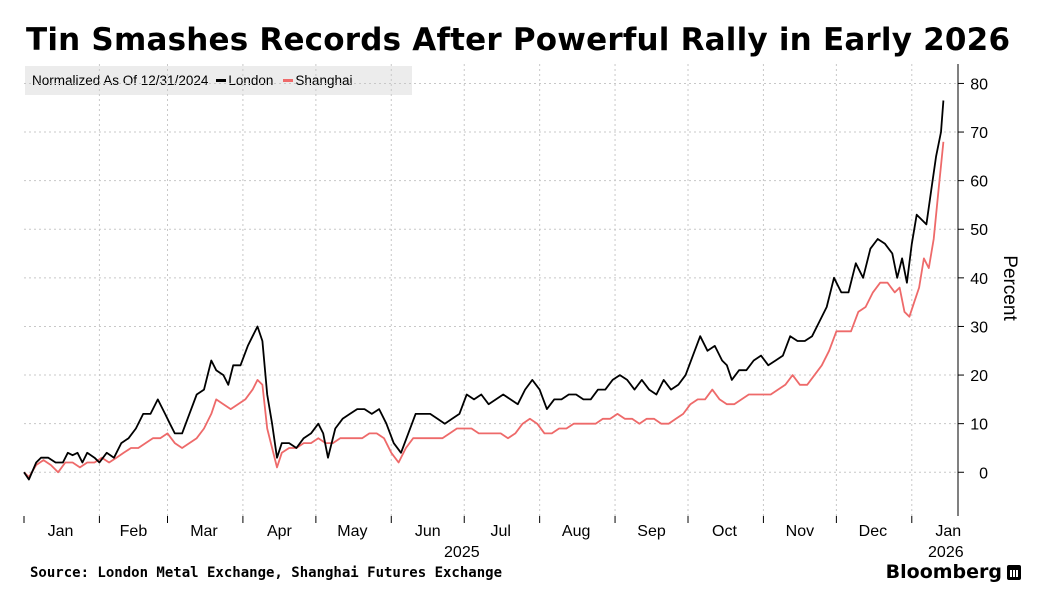 Image resolution: width=1053 pixels, height=606 pixels. Describe the element at coordinates (501, 531) in the screenshot. I see `x-tick-label-6: Jul` at that location.